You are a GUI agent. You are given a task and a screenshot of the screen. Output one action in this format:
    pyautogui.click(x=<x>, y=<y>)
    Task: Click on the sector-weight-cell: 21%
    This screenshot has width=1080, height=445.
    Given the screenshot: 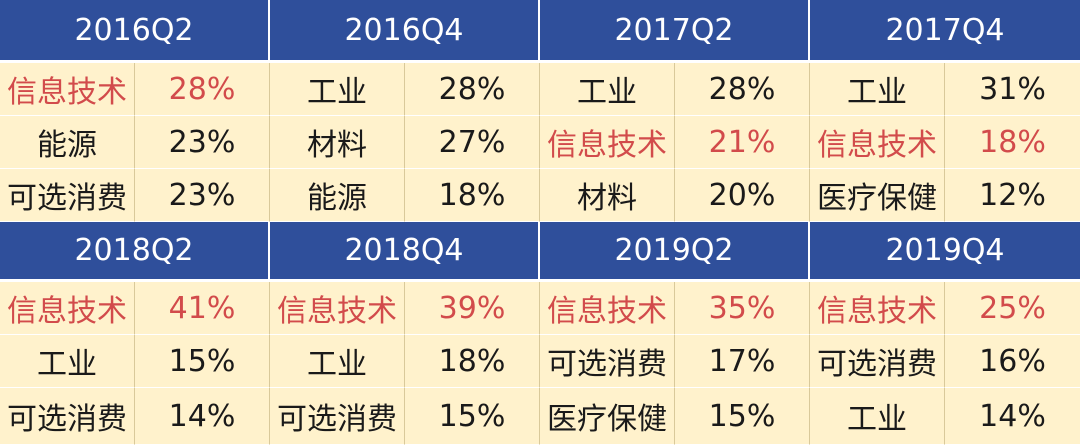 What is the action you would take?
    pyautogui.click(x=742, y=142)
    